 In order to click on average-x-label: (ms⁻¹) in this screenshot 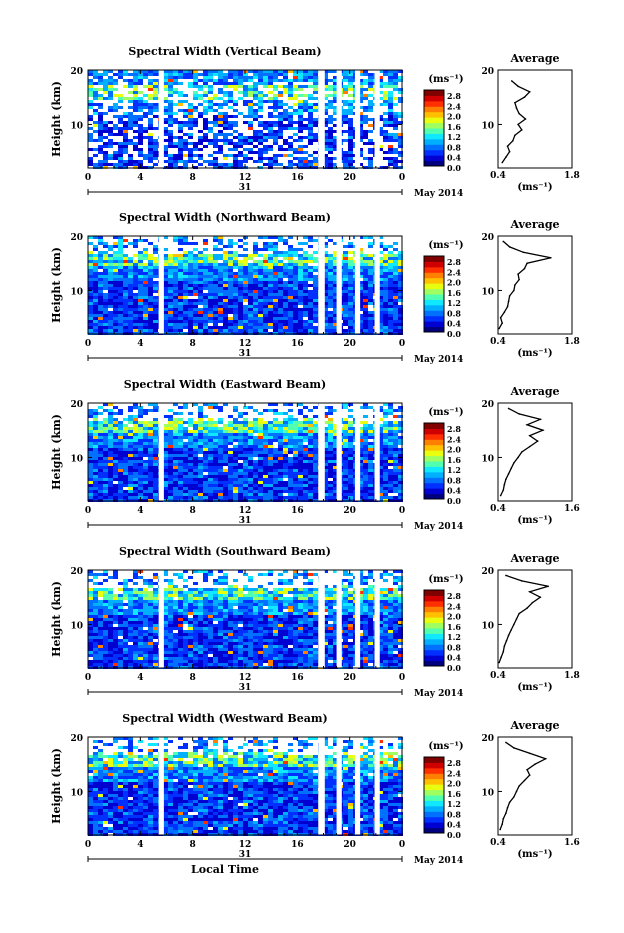, I will do `click(534, 187)`.